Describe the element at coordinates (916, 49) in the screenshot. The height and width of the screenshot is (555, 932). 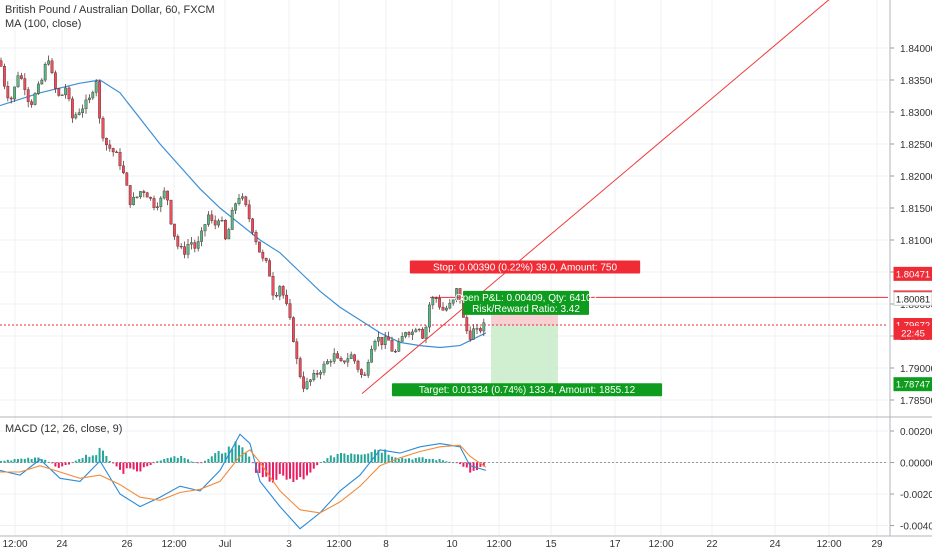
I see `y-tick-label: 1.84000` at that location.